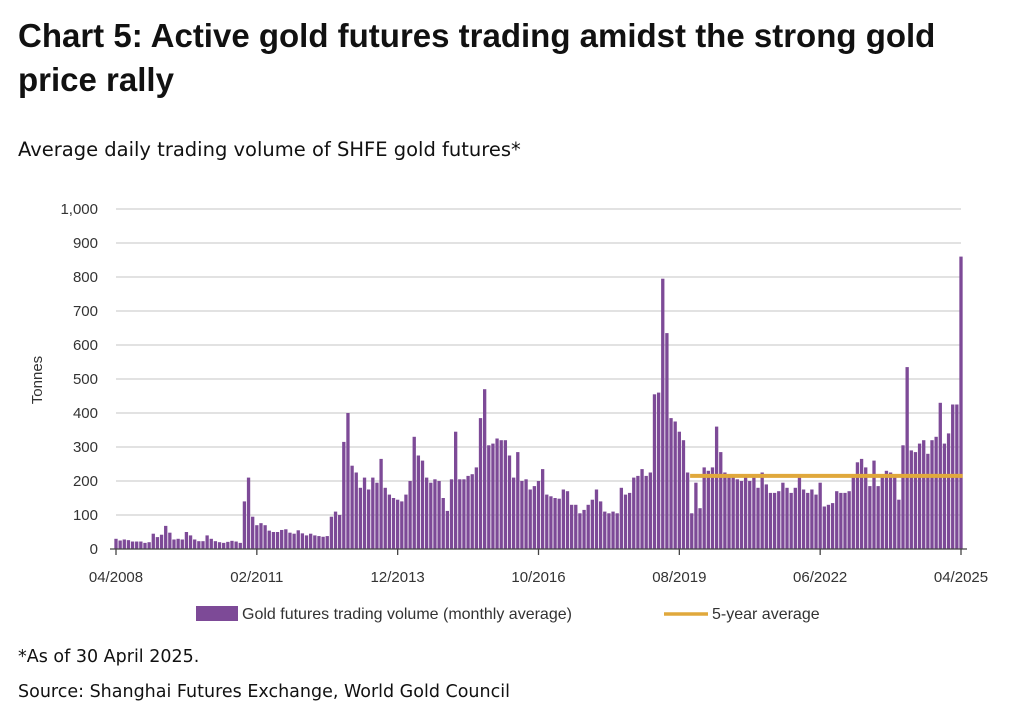  Describe the element at coordinates (85, 413) in the screenshot. I see `y-tick-label: 400` at that location.